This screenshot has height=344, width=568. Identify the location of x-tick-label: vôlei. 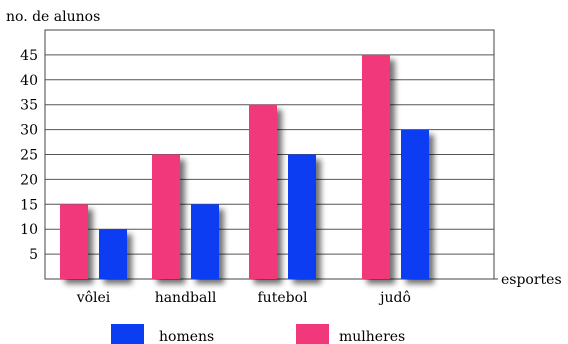
(93, 298).